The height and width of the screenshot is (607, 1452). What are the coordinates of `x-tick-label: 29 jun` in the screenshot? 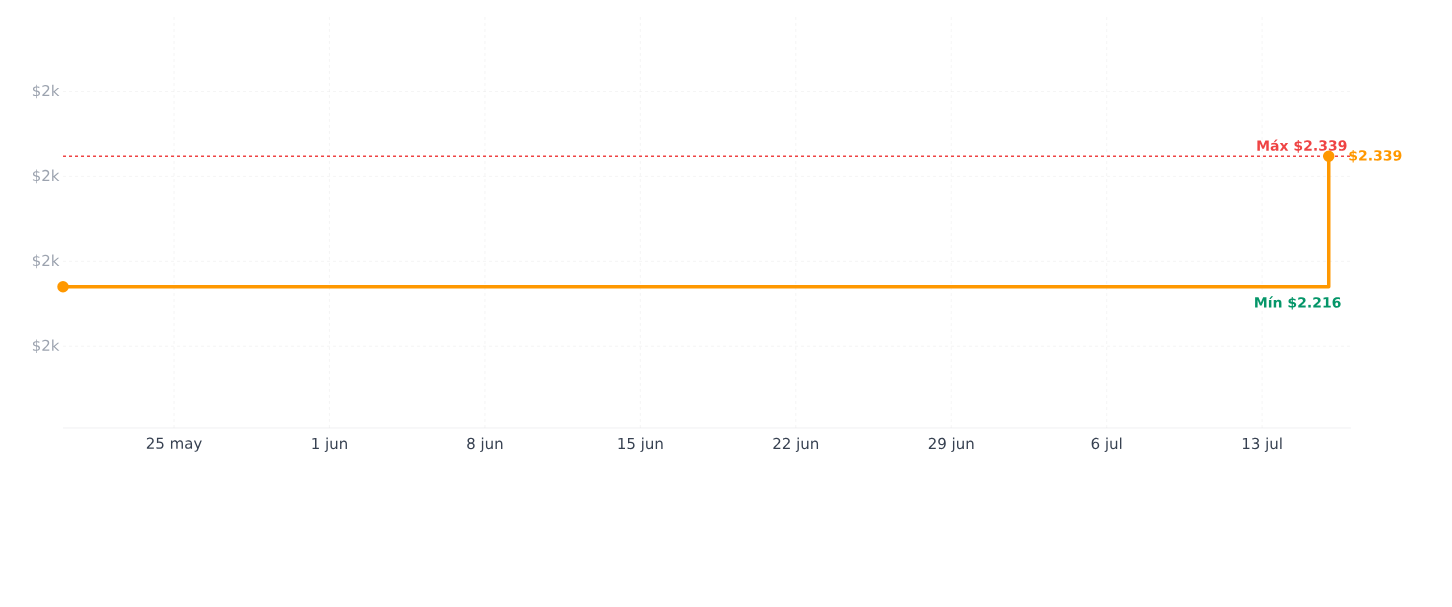 It's located at (951, 445).